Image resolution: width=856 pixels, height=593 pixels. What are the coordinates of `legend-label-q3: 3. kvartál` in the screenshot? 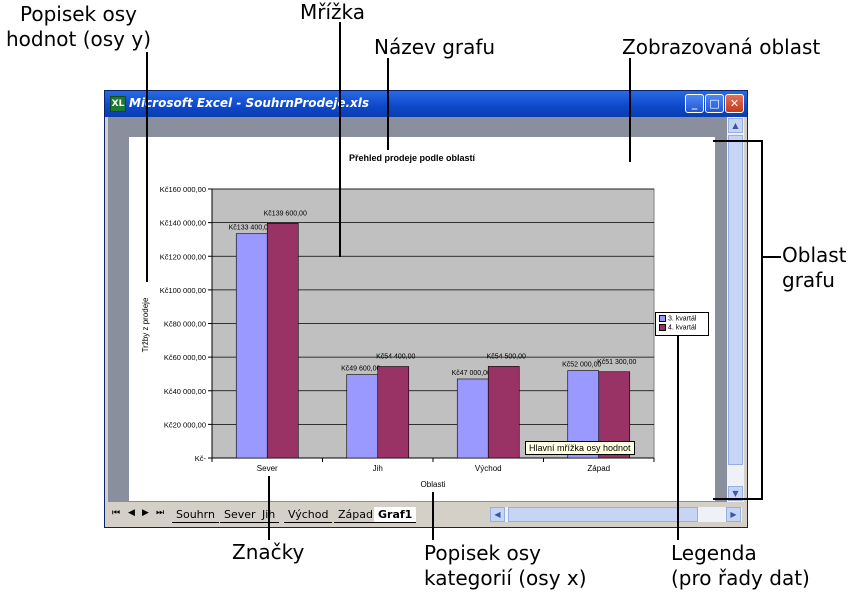 It's located at (682, 319).